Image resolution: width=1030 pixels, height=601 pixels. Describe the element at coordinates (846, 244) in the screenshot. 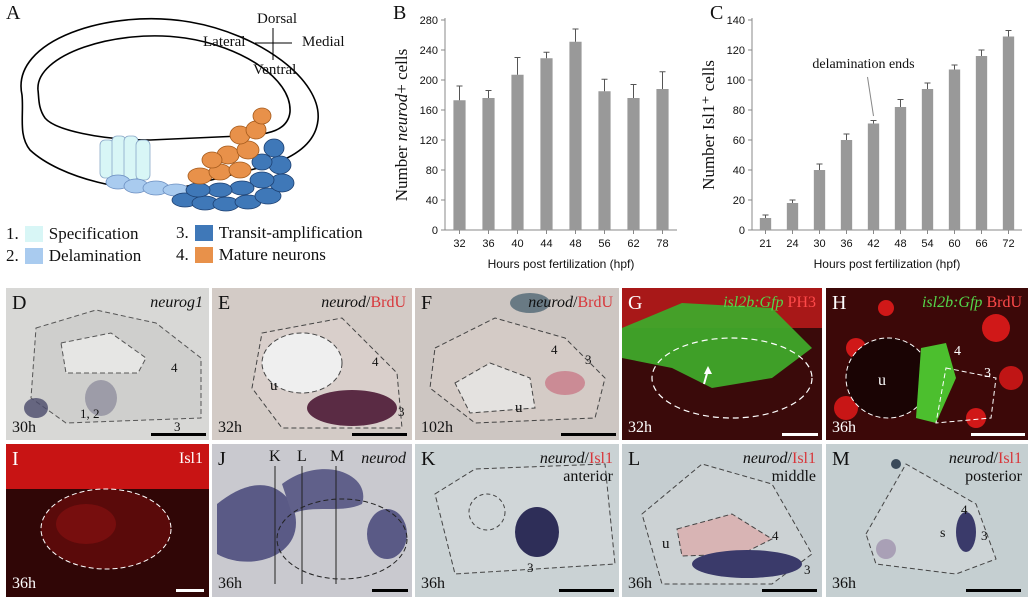

I see `x-tick-label: 36` at that location.